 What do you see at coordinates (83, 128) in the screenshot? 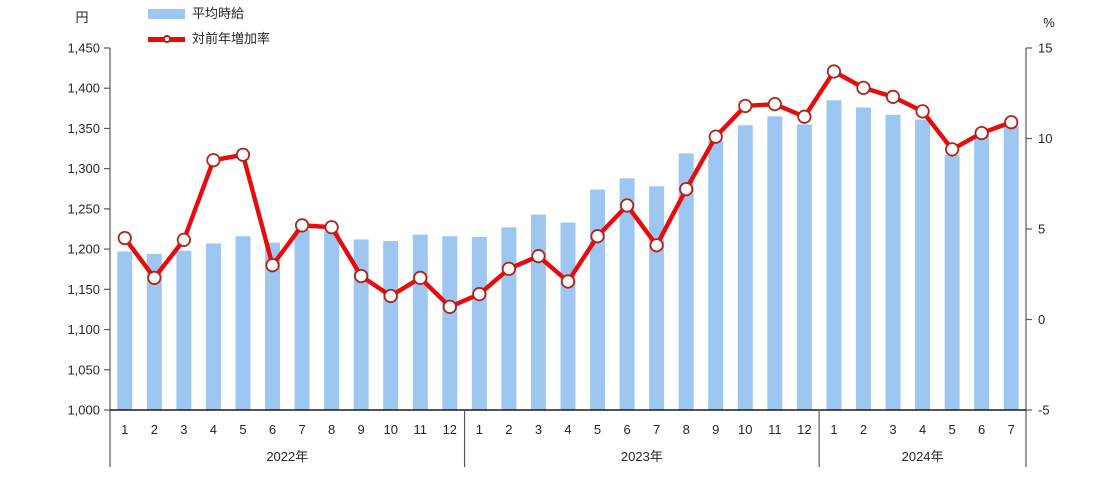
I see `y-axis-left-tick-label: 1,350` at bounding box center [83, 128].